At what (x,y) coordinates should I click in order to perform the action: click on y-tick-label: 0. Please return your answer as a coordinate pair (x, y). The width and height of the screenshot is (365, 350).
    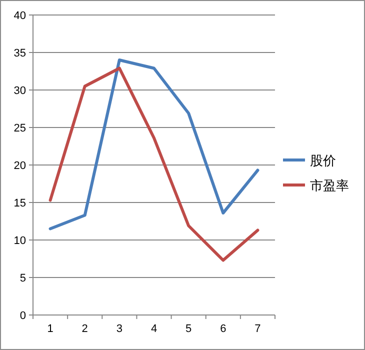
    Looking at the image, I should click on (23, 316).